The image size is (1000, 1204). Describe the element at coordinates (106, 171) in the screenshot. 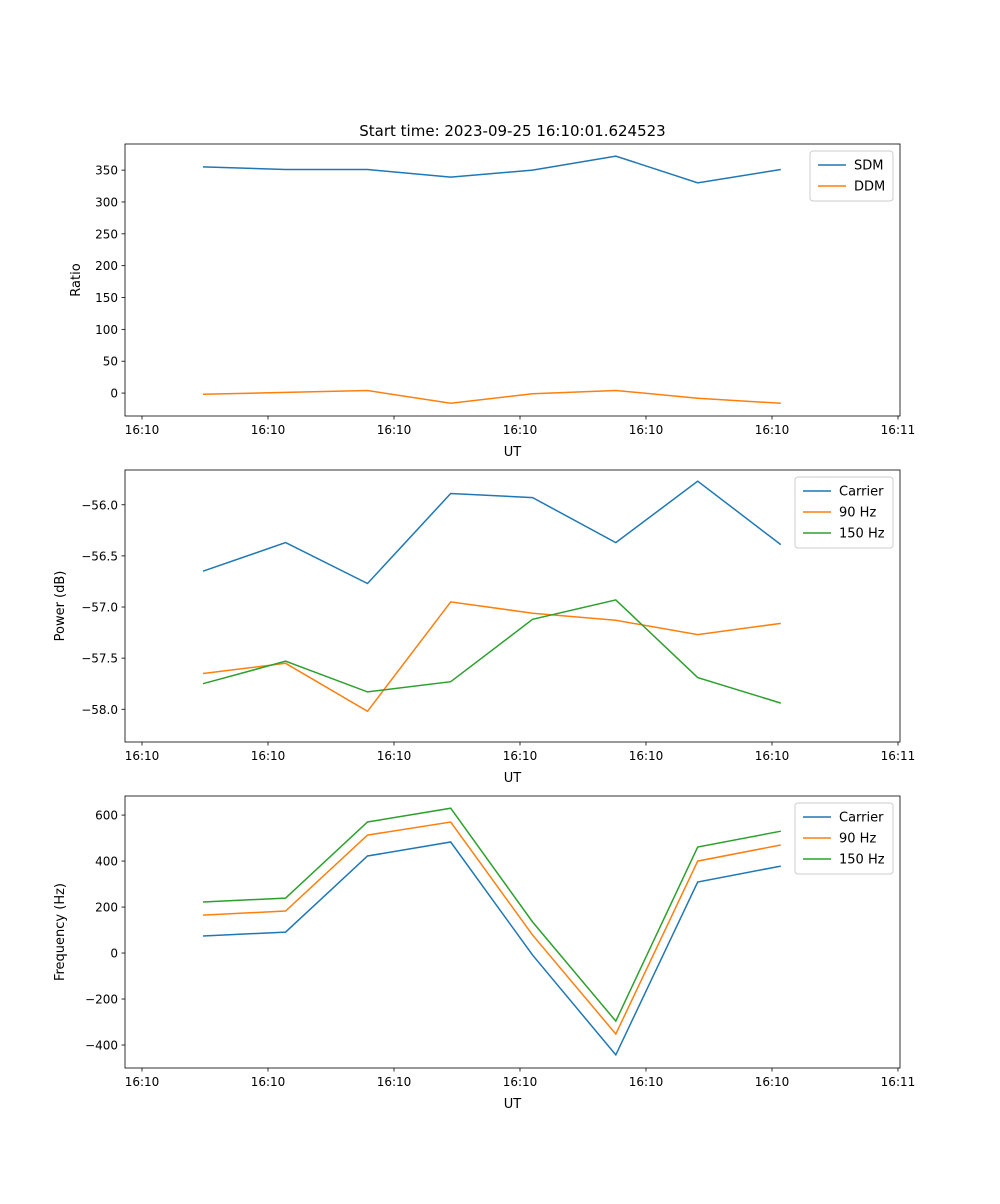

I see `y-tick-label: 350` at that location.